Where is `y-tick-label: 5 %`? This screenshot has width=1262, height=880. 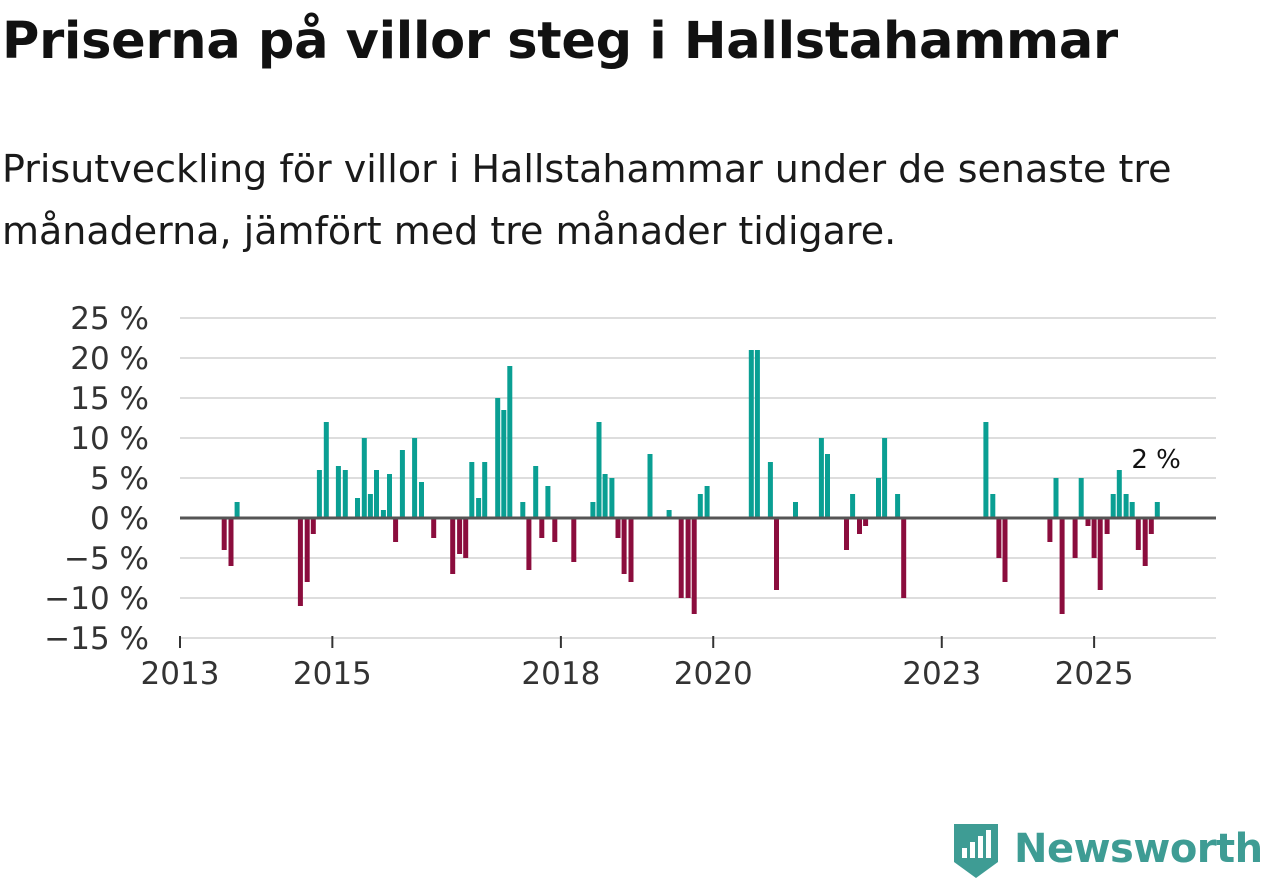
y-tick-label: 5 % is located at coordinates (119, 479).